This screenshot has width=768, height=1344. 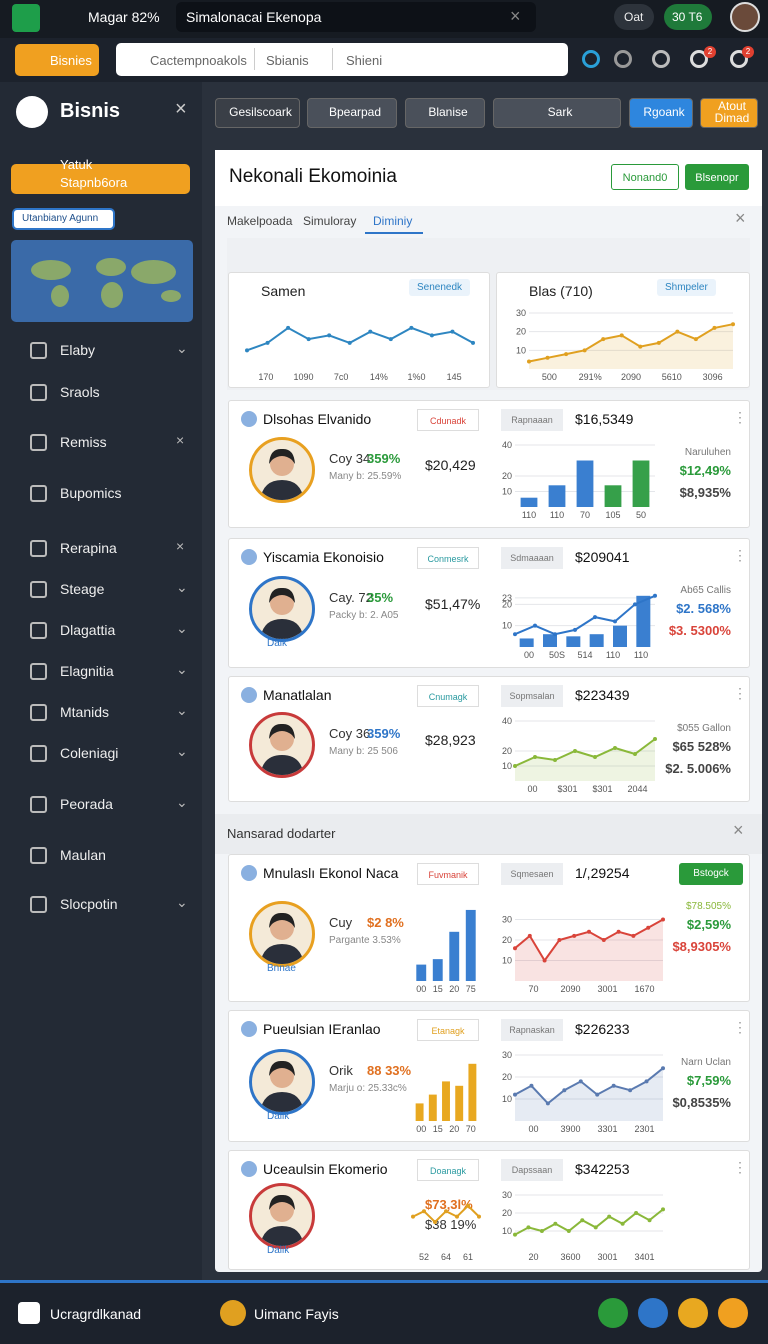 What do you see at coordinates (448, 874) in the screenshot?
I see `card-tag: Fuvmanik` at bounding box center [448, 874].